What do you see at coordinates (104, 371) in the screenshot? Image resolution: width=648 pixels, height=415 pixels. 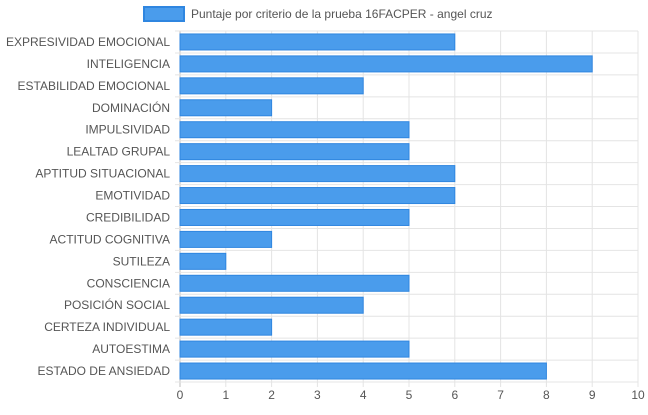 I see `category-label: ESTADO DE ANSIEDAD` at bounding box center [104, 371].